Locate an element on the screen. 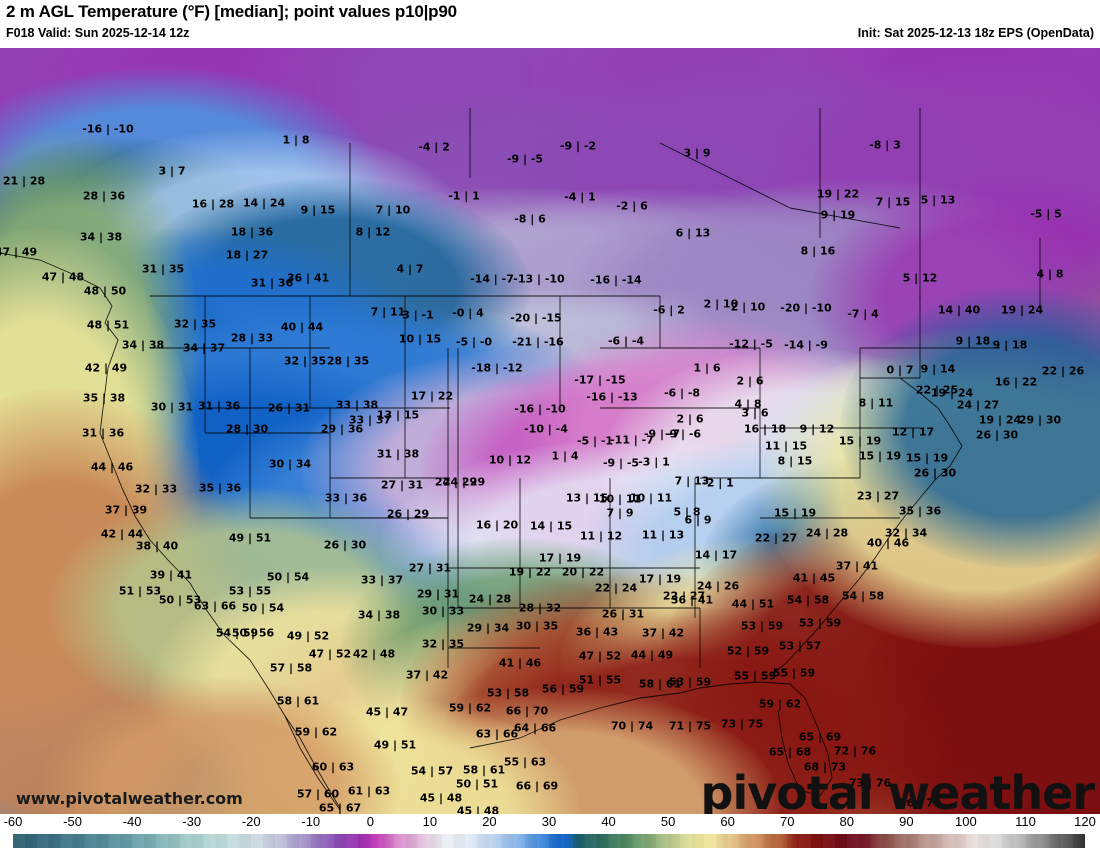 The height and width of the screenshot is (850, 1100). point-value-label: 17 | 19 is located at coordinates (560, 558).